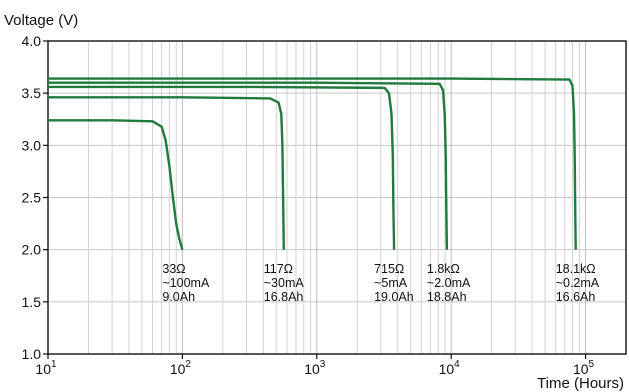  Describe the element at coordinates (32, 302) in the screenshot. I see `y-tick-label: 1.5` at that location.